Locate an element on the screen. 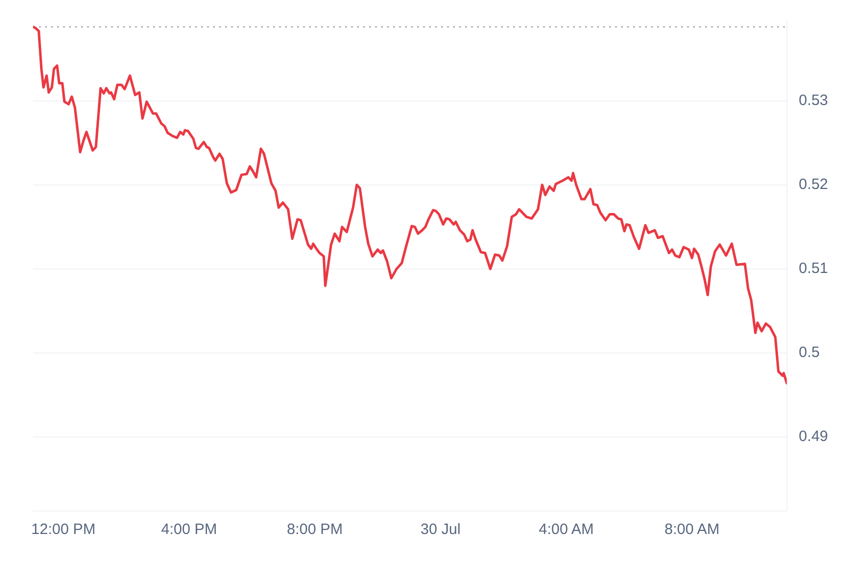 The width and height of the screenshot is (850, 567). x-tick-label: 30 Jul is located at coordinates (440, 529).